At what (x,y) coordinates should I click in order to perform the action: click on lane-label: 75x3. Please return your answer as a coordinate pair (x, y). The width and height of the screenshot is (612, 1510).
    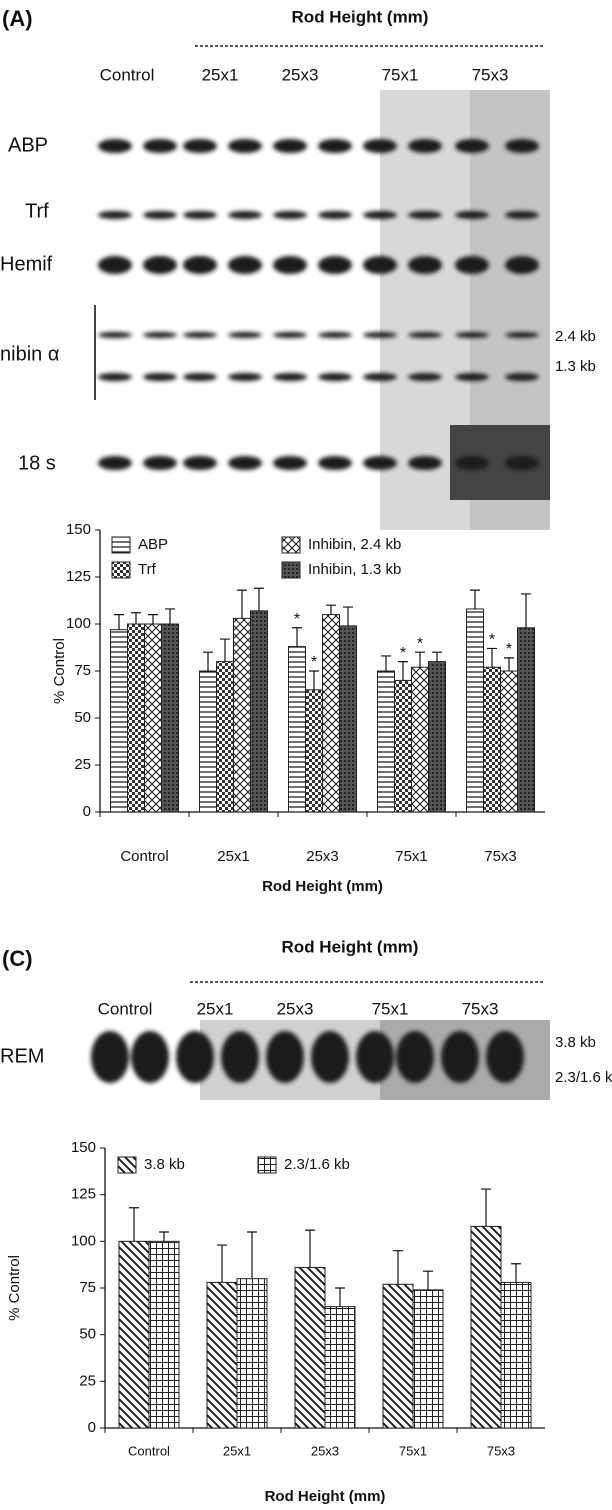
    Looking at the image, I should click on (480, 1008).